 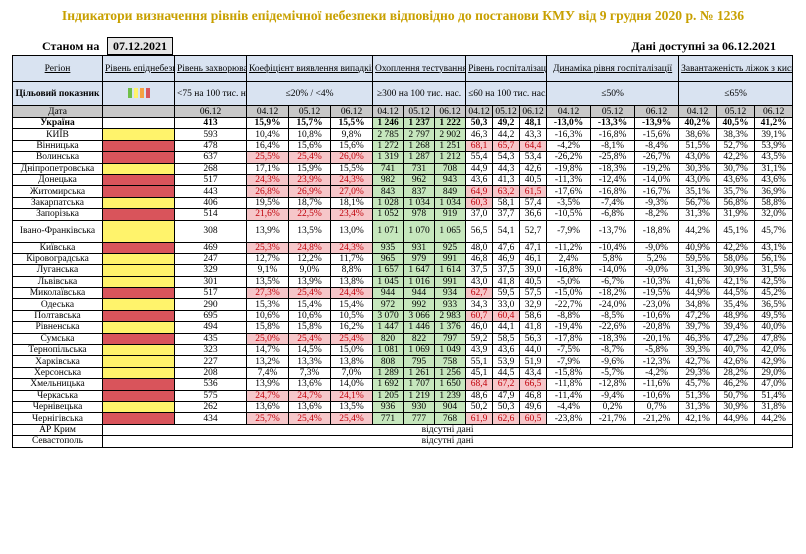 I want to click on hosp-dynamics-value: -20,1%, so click(x=657, y=339).